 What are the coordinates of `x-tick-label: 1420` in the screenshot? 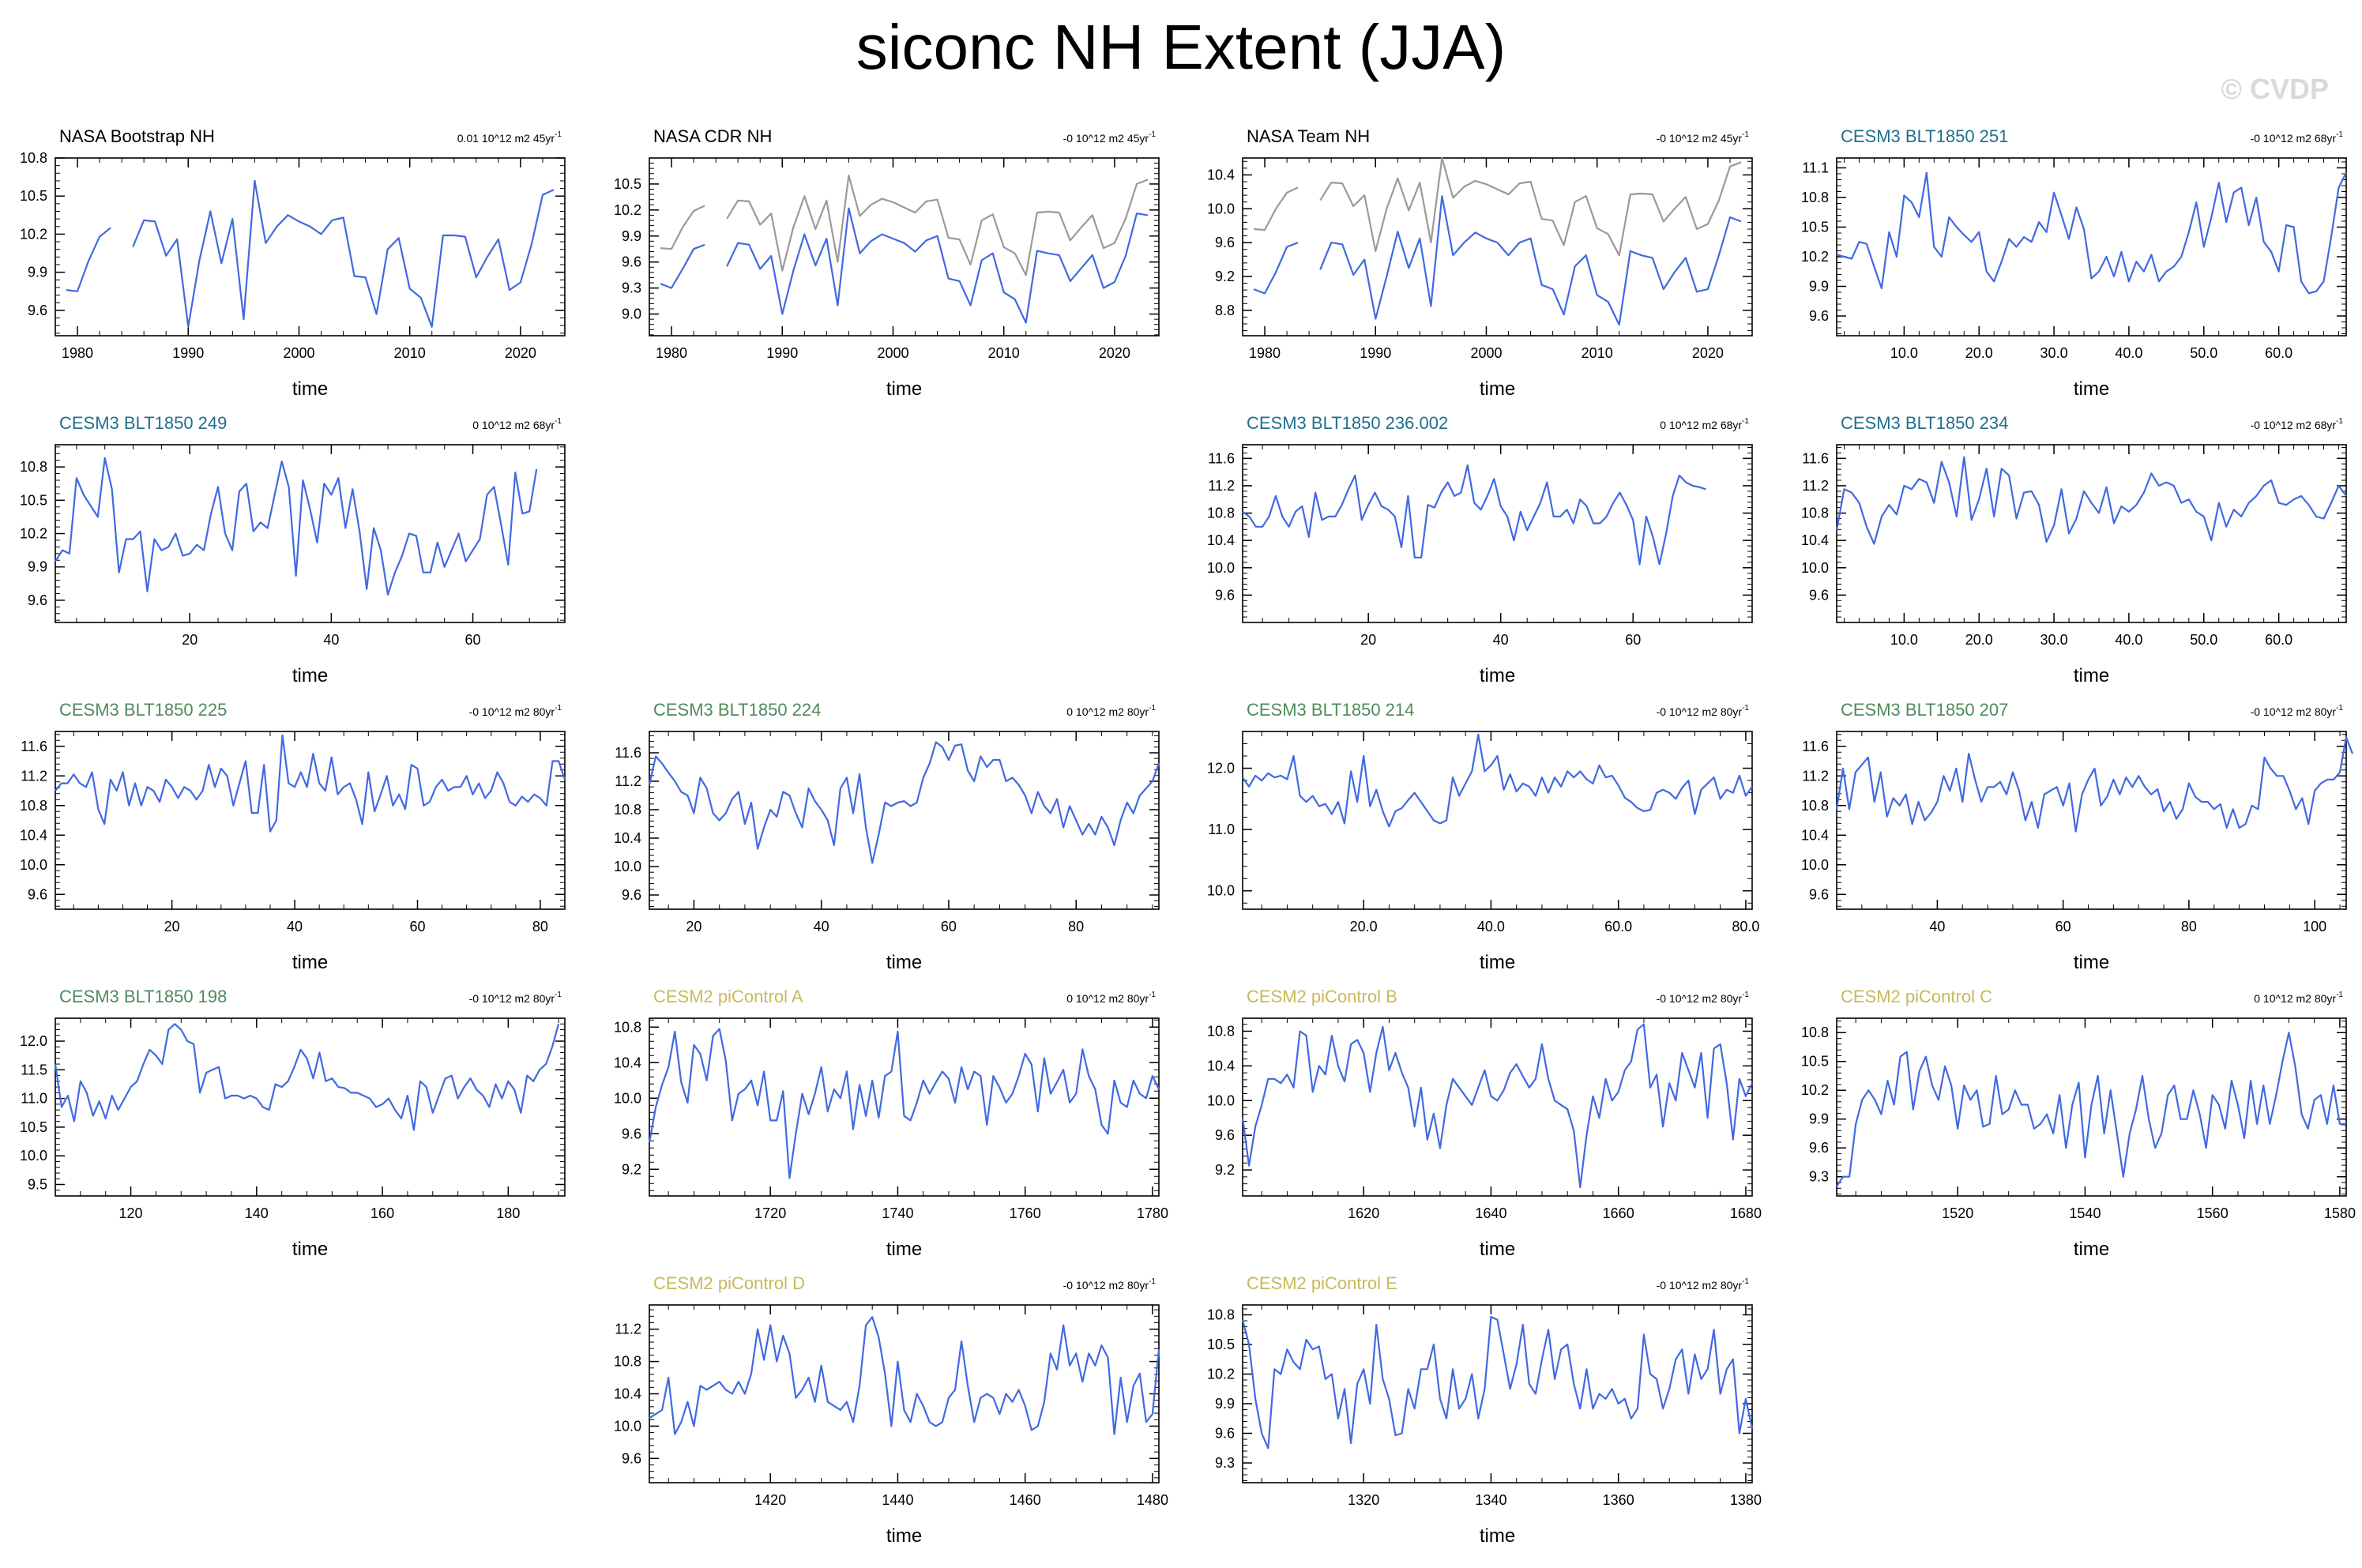 It's located at (770, 1500).